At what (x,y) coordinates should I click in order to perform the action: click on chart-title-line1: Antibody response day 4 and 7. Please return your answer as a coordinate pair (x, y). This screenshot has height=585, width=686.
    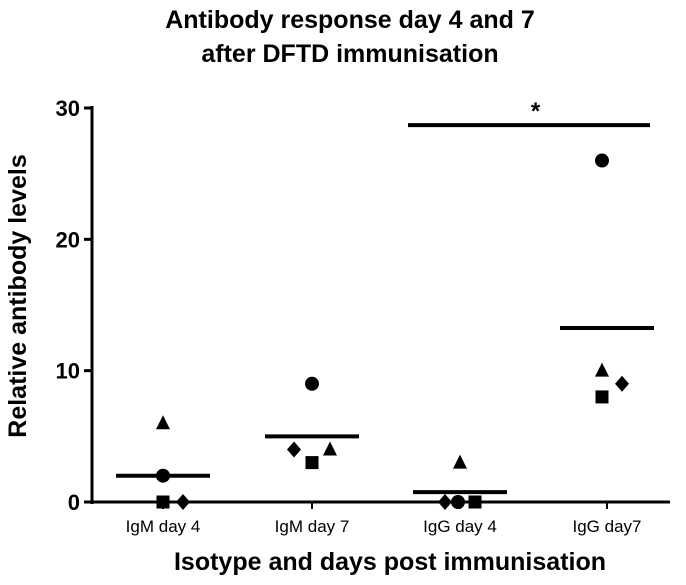
    Looking at the image, I should click on (350, 20).